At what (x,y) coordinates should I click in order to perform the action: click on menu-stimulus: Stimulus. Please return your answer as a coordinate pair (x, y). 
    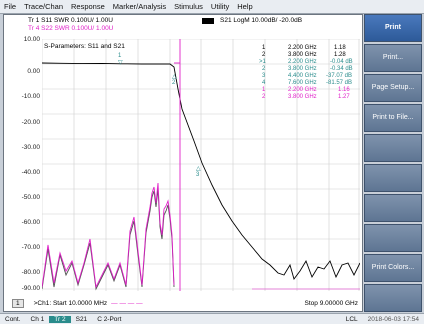
    Looking at the image, I should click on (188, 6).